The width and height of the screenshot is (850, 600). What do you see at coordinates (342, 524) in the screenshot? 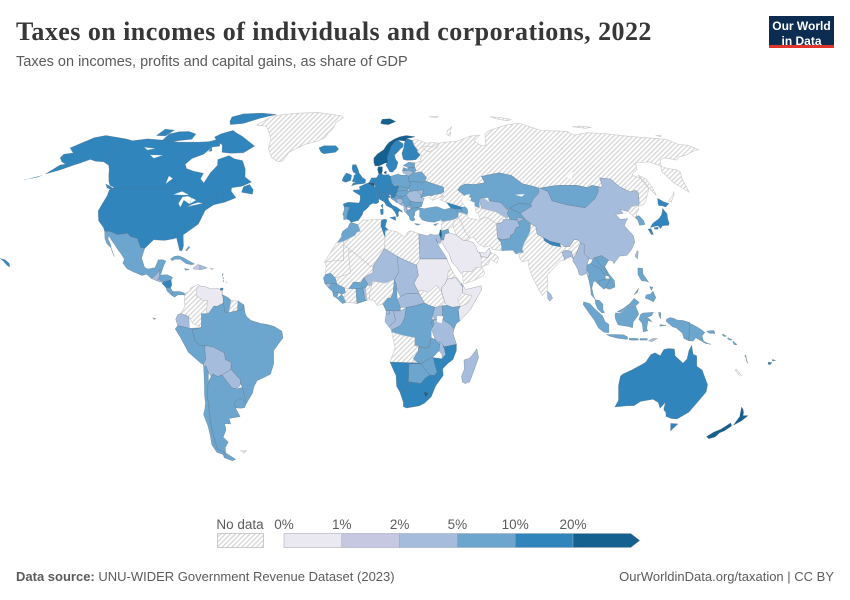
I see `svg-text: 1%` at bounding box center [342, 524].